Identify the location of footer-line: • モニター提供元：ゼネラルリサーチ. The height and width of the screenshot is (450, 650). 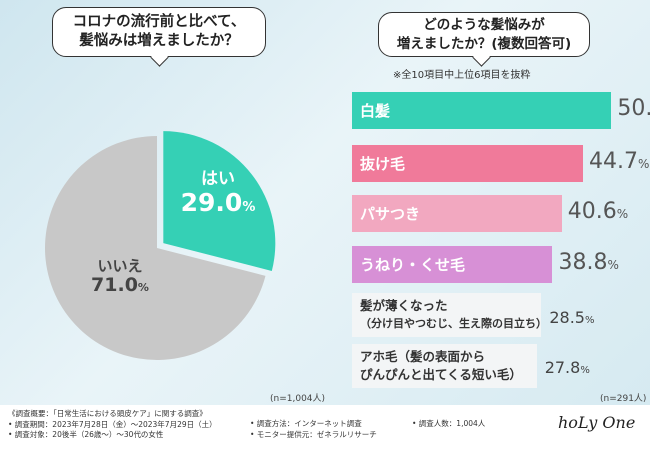
(313, 434).